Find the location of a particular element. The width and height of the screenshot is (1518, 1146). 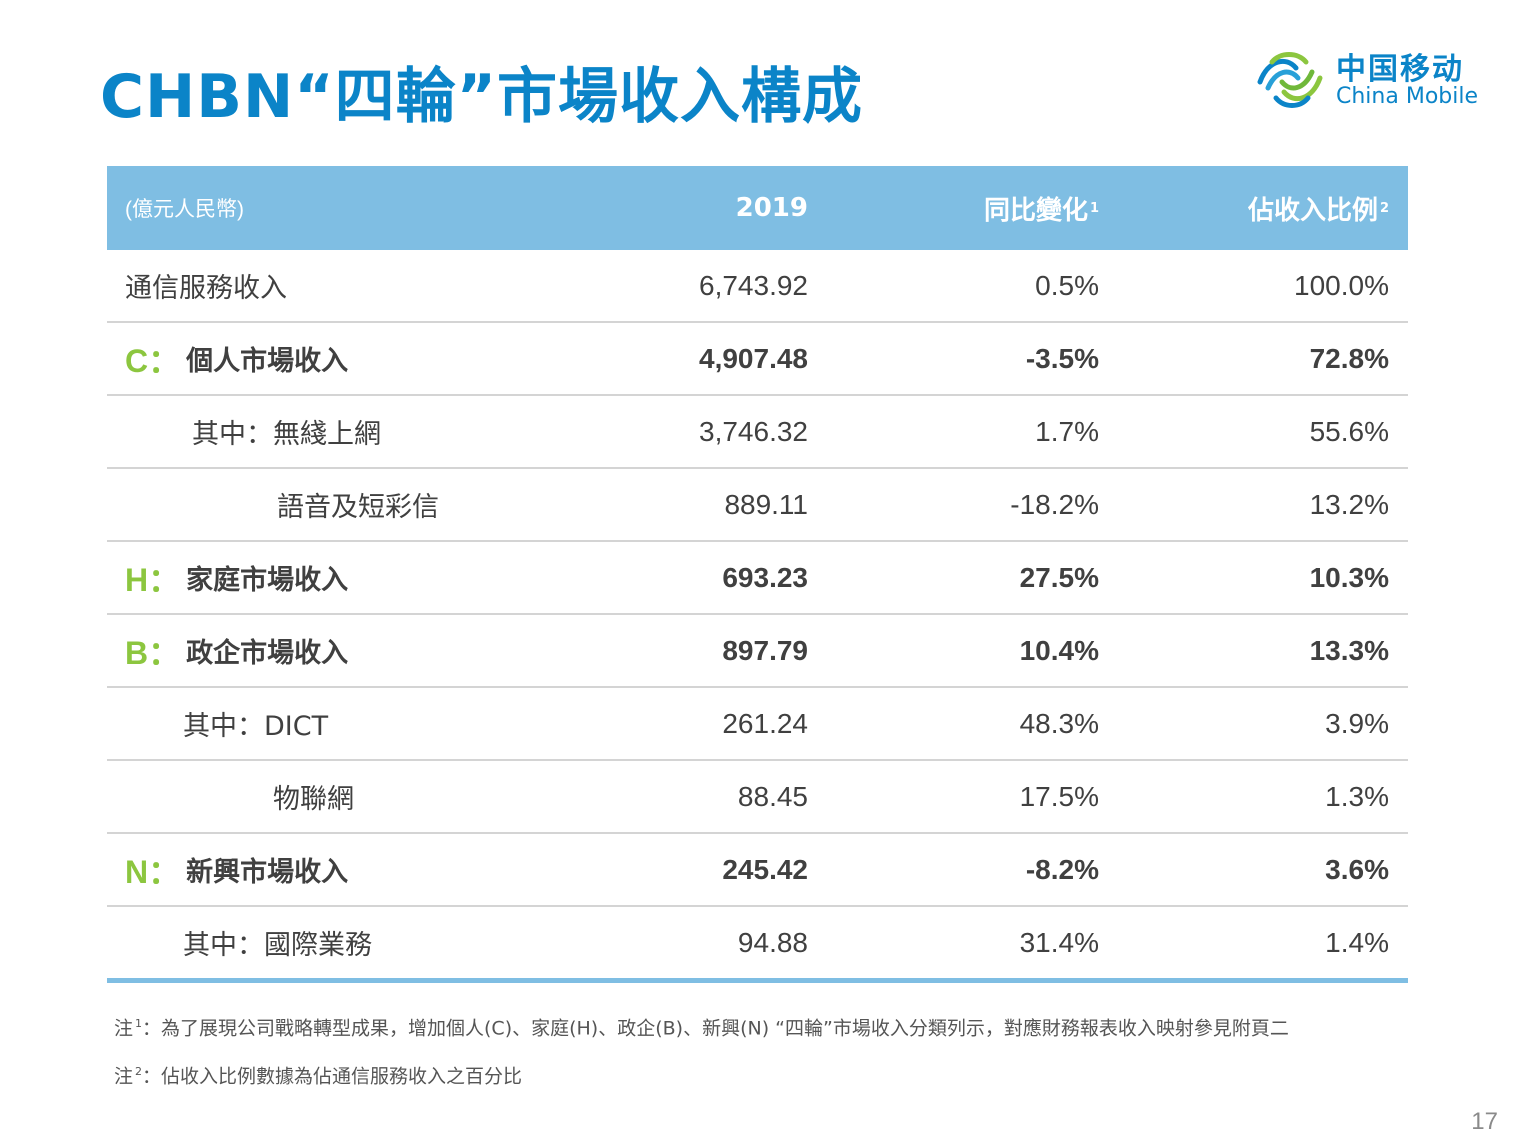

row-label: B： 政企市場收入 is located at coordinates (236, 650).